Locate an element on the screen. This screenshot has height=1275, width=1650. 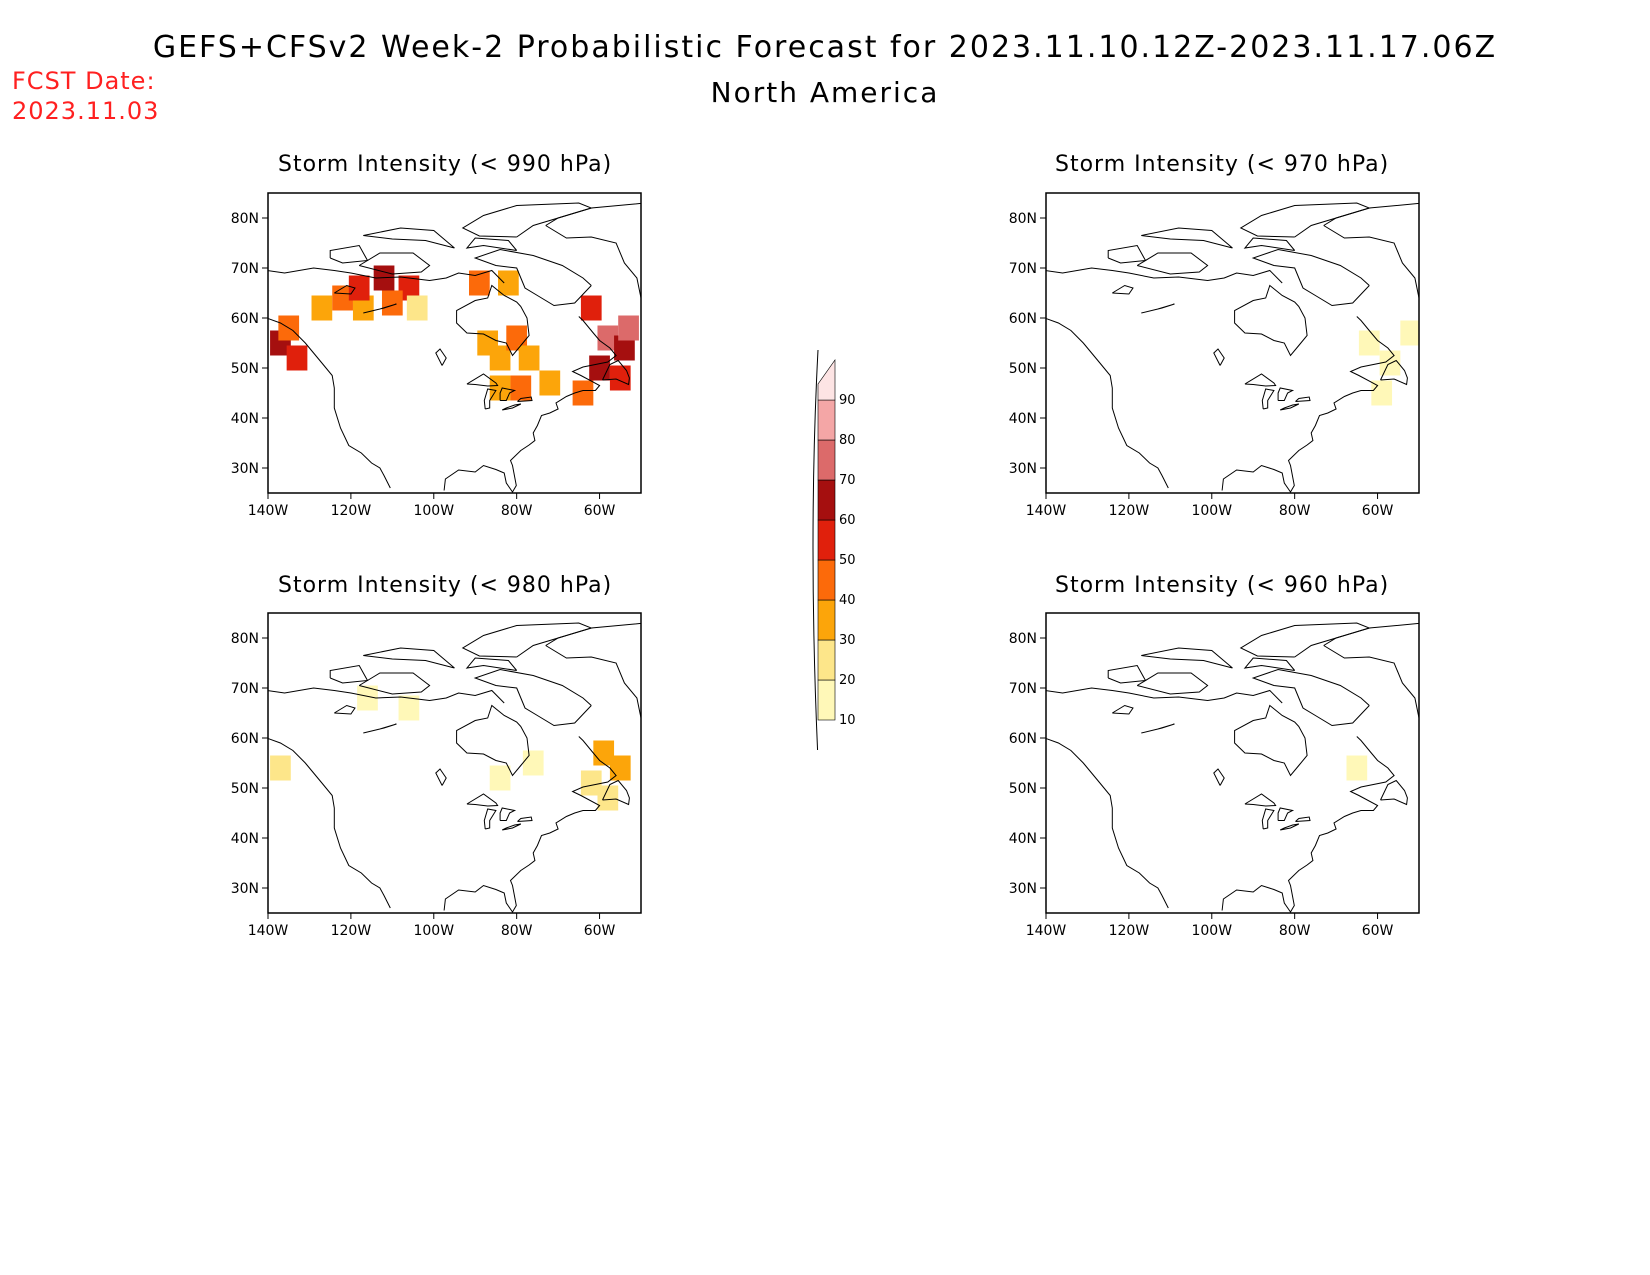
panel-title-980: Storm Intensity (< 980 hPa) is located at coordinates (445, 585).